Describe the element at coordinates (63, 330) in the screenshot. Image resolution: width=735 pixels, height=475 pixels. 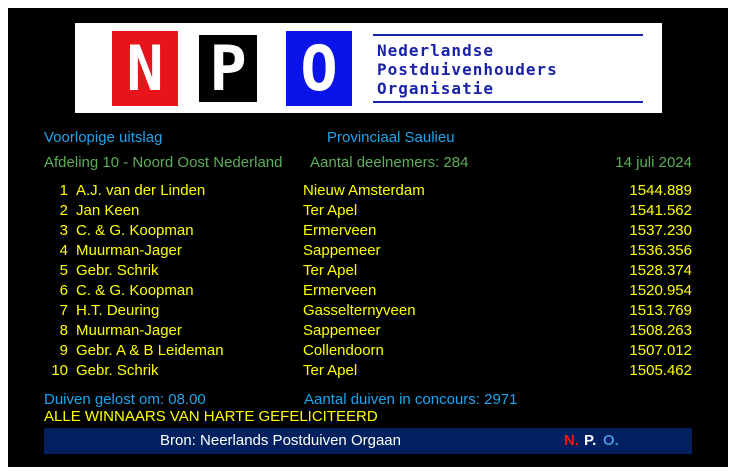
I see `rank: 8` at that location.